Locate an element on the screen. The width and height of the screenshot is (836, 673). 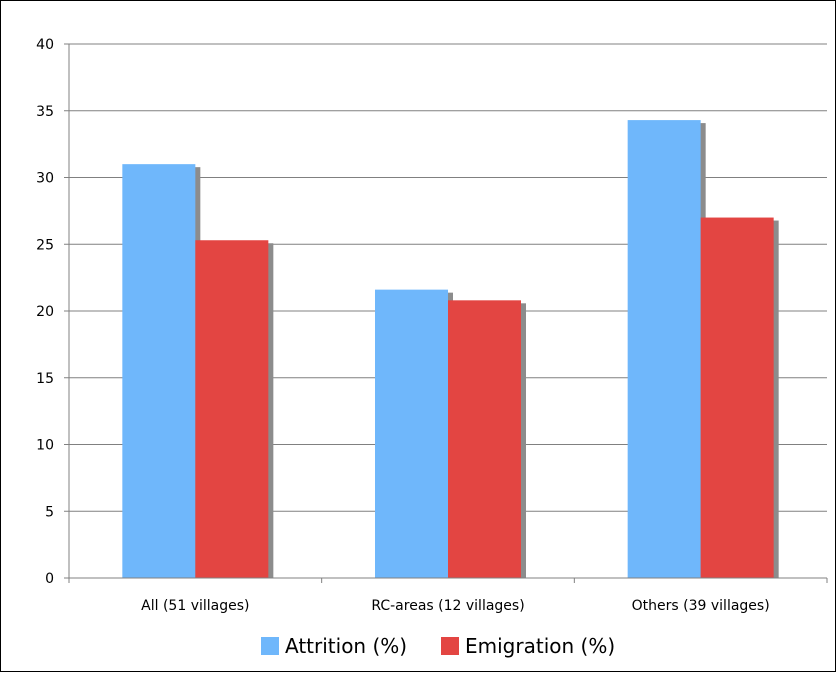
y-tick-label: 15 is located at coordinates (45, 379).